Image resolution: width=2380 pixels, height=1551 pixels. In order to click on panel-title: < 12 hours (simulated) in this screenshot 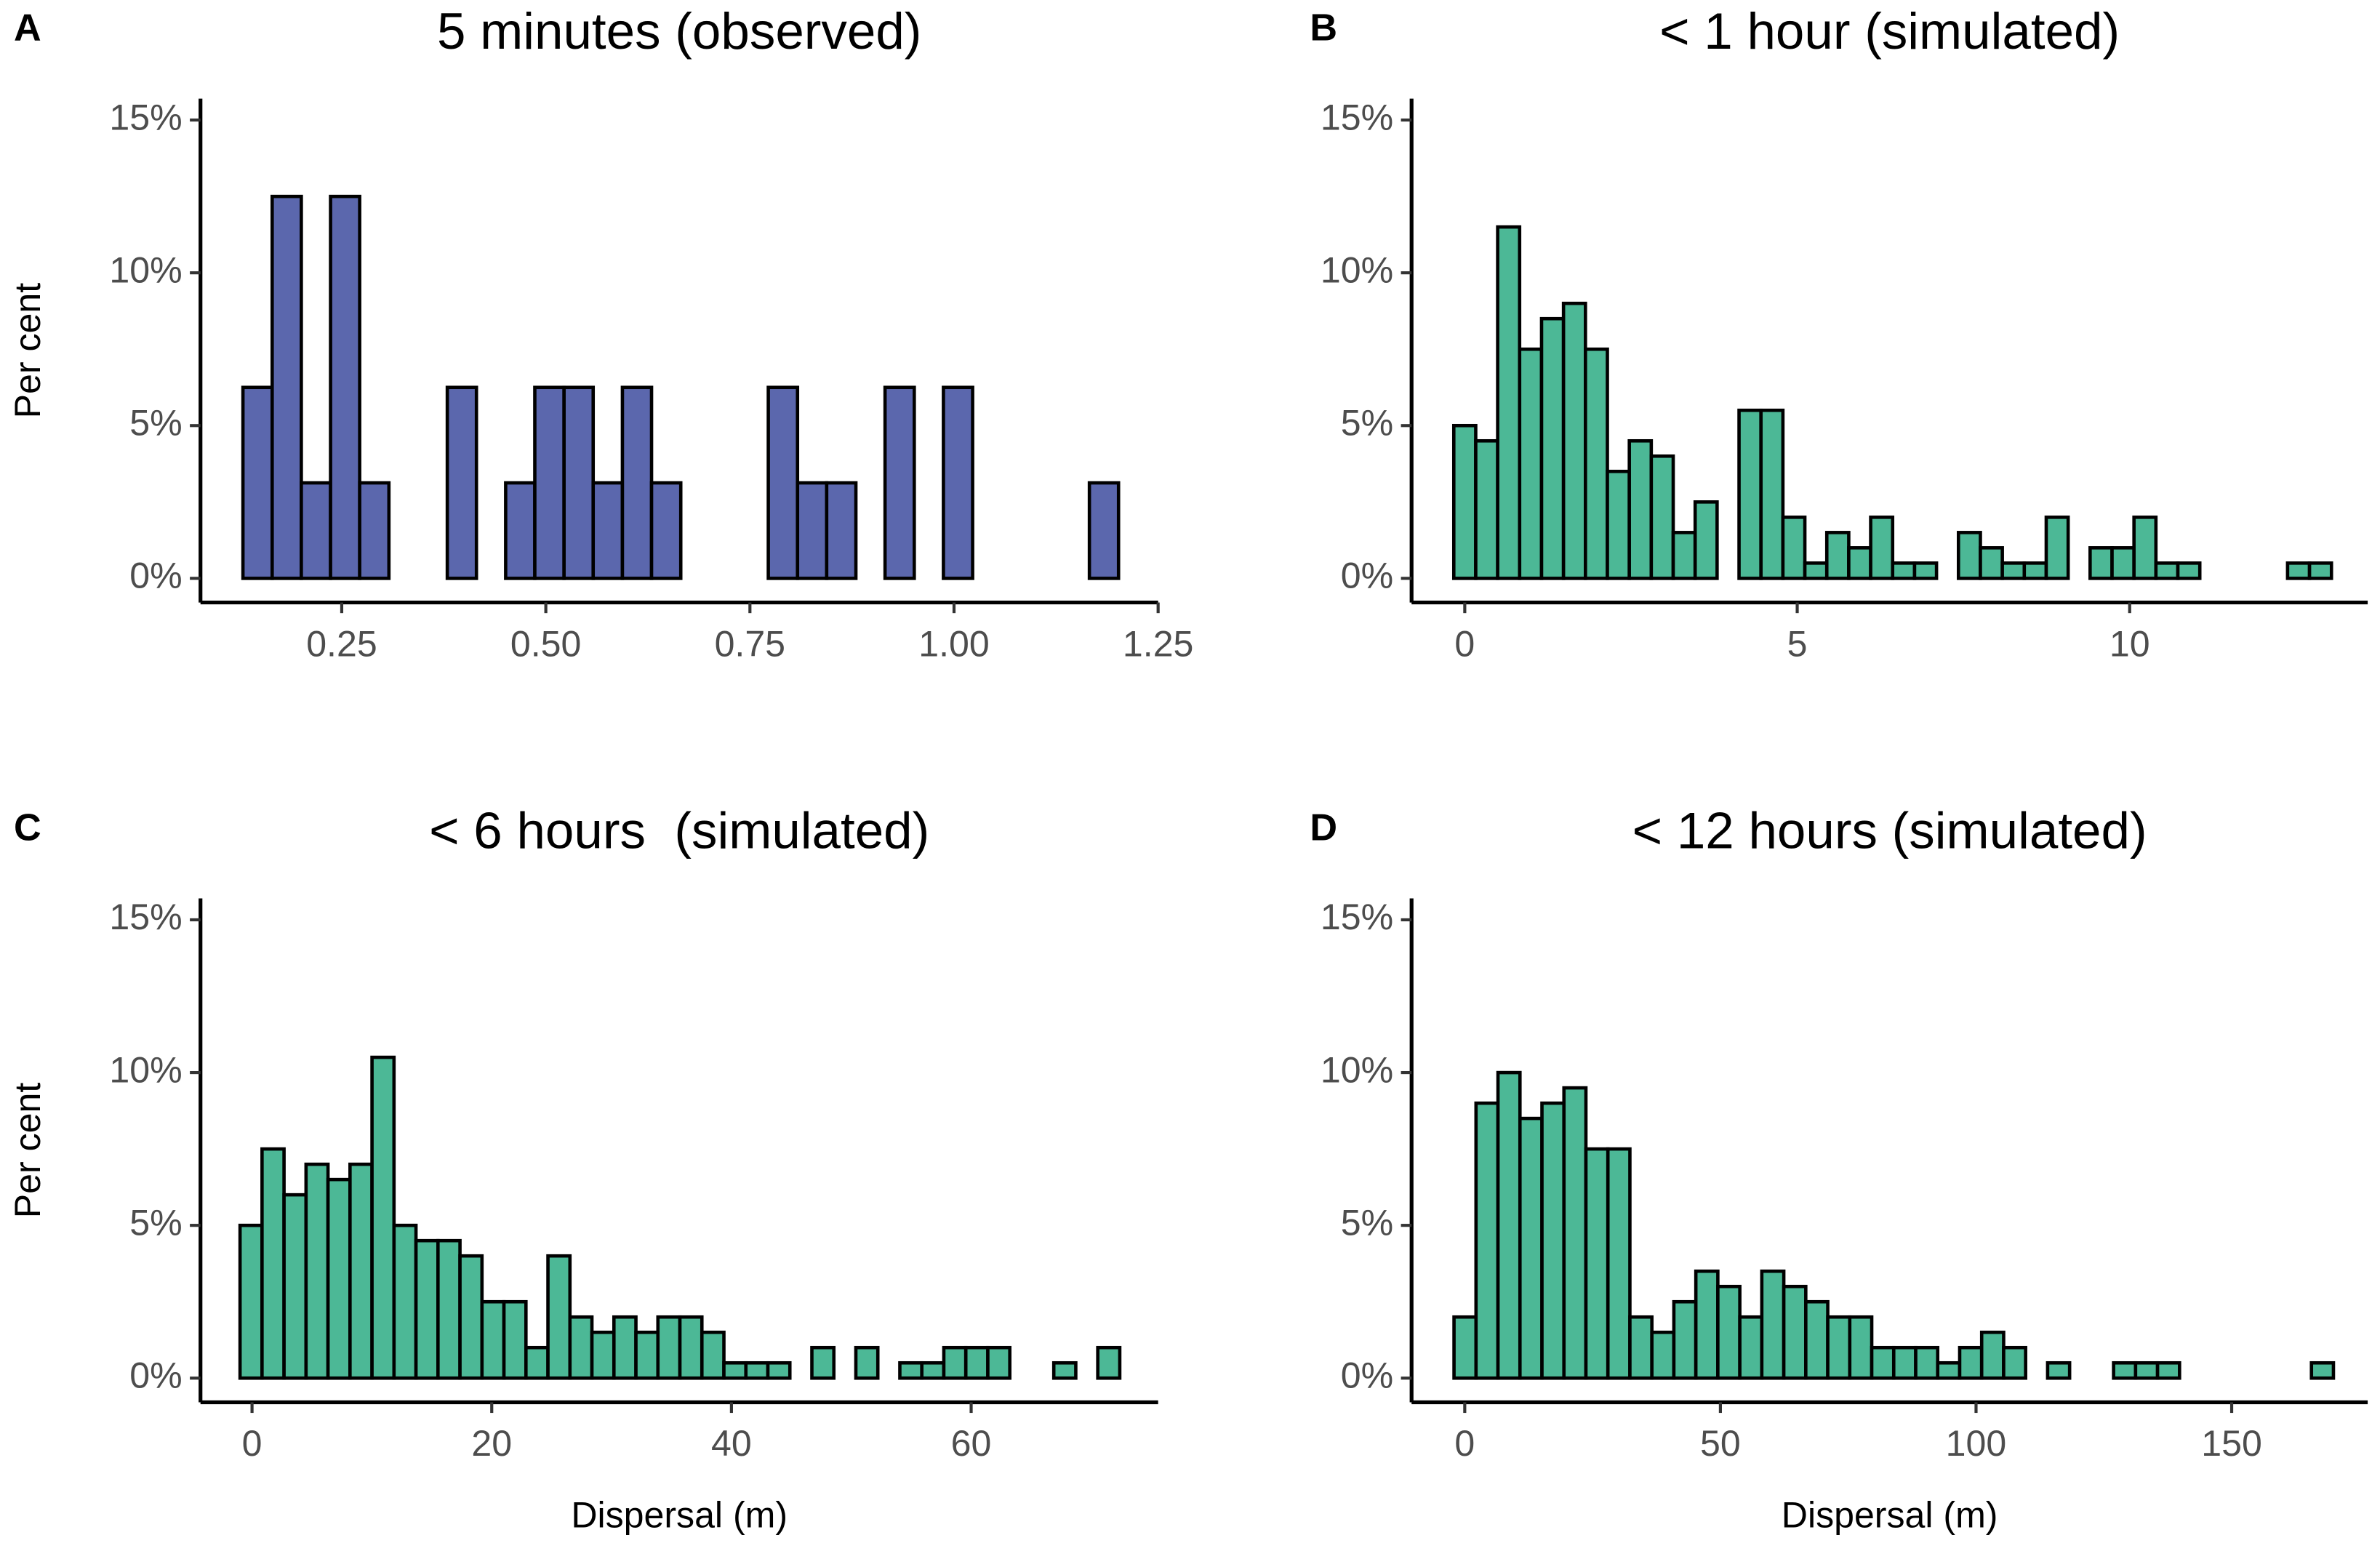, I will do `click(1890, 831)`.